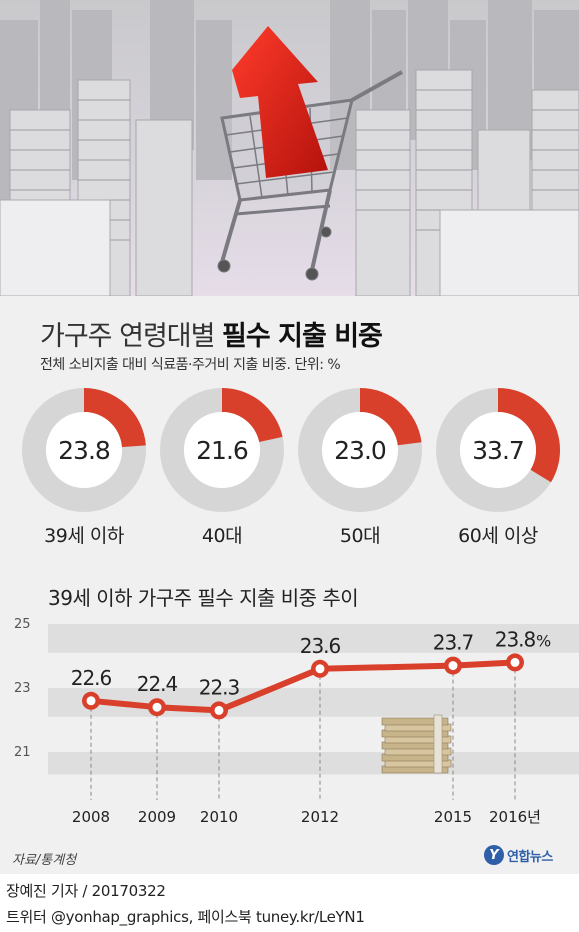 The width and height of the screenshot is (579, 932). What do you see at coordinates (219, 817) in the screenshot?
I see `x-tick-label: 2010` at bounding box center [219, 817].